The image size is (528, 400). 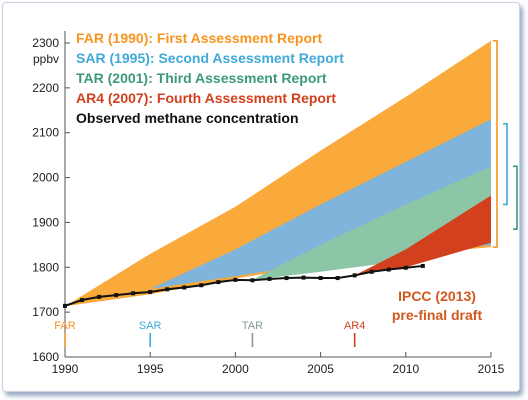 I want to click on x-tick-label: 1990, so click(x=65, y=369).